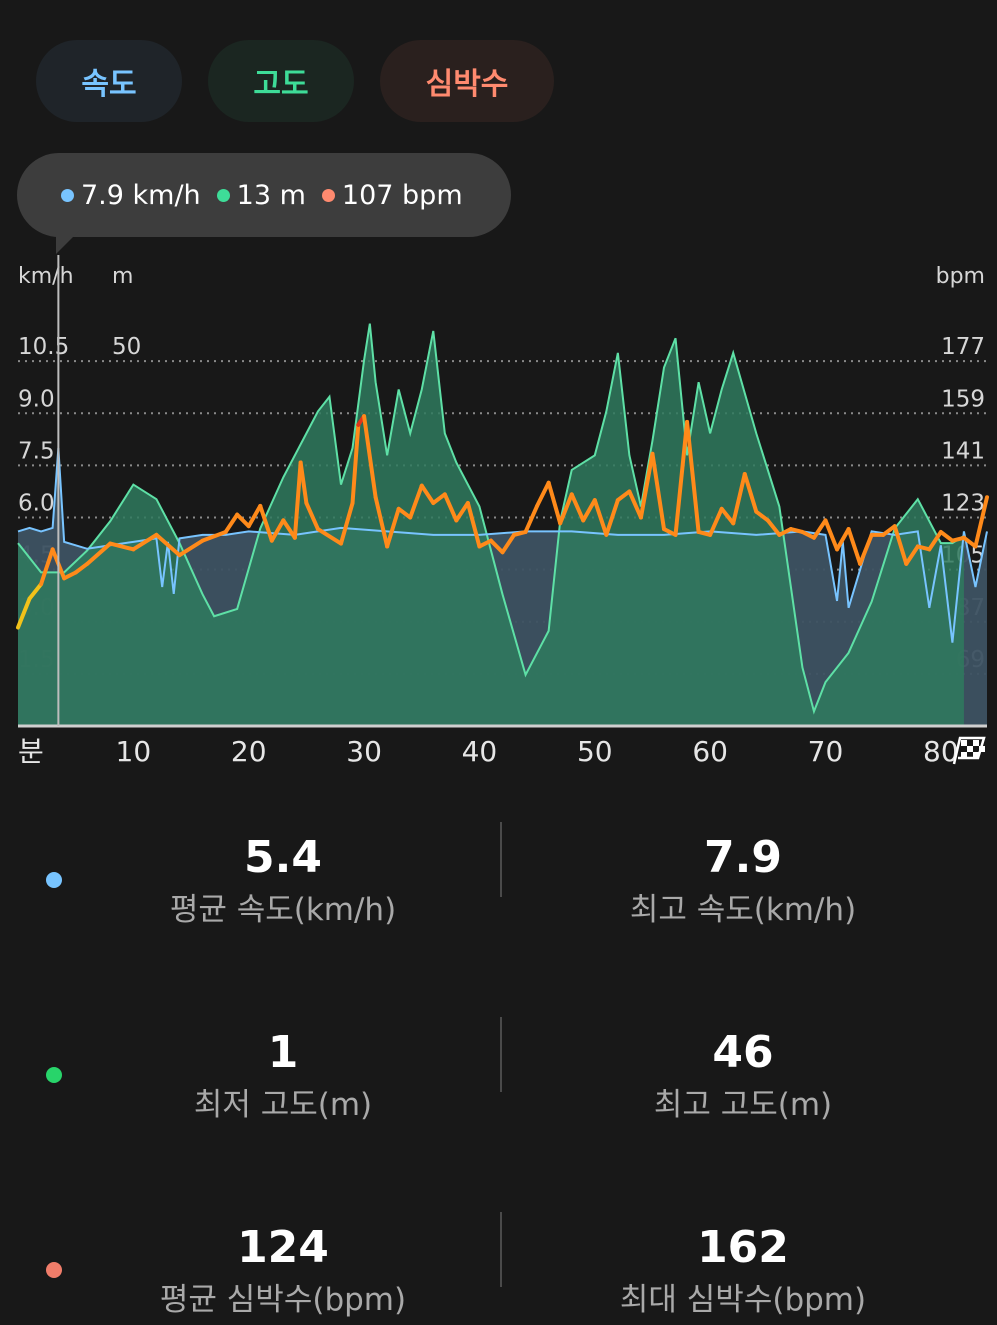  Describe the element at coordinates (36, 504) in the screenshot. I see `speed-tick-label: 6.0` at that location.